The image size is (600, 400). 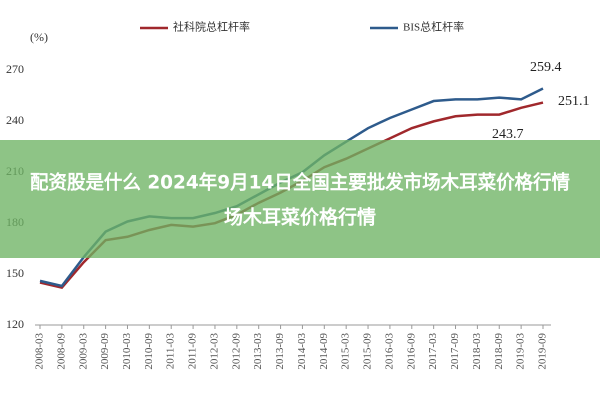 I want to click on x-tick-label: 2013-03, so click(x=258, y=351).